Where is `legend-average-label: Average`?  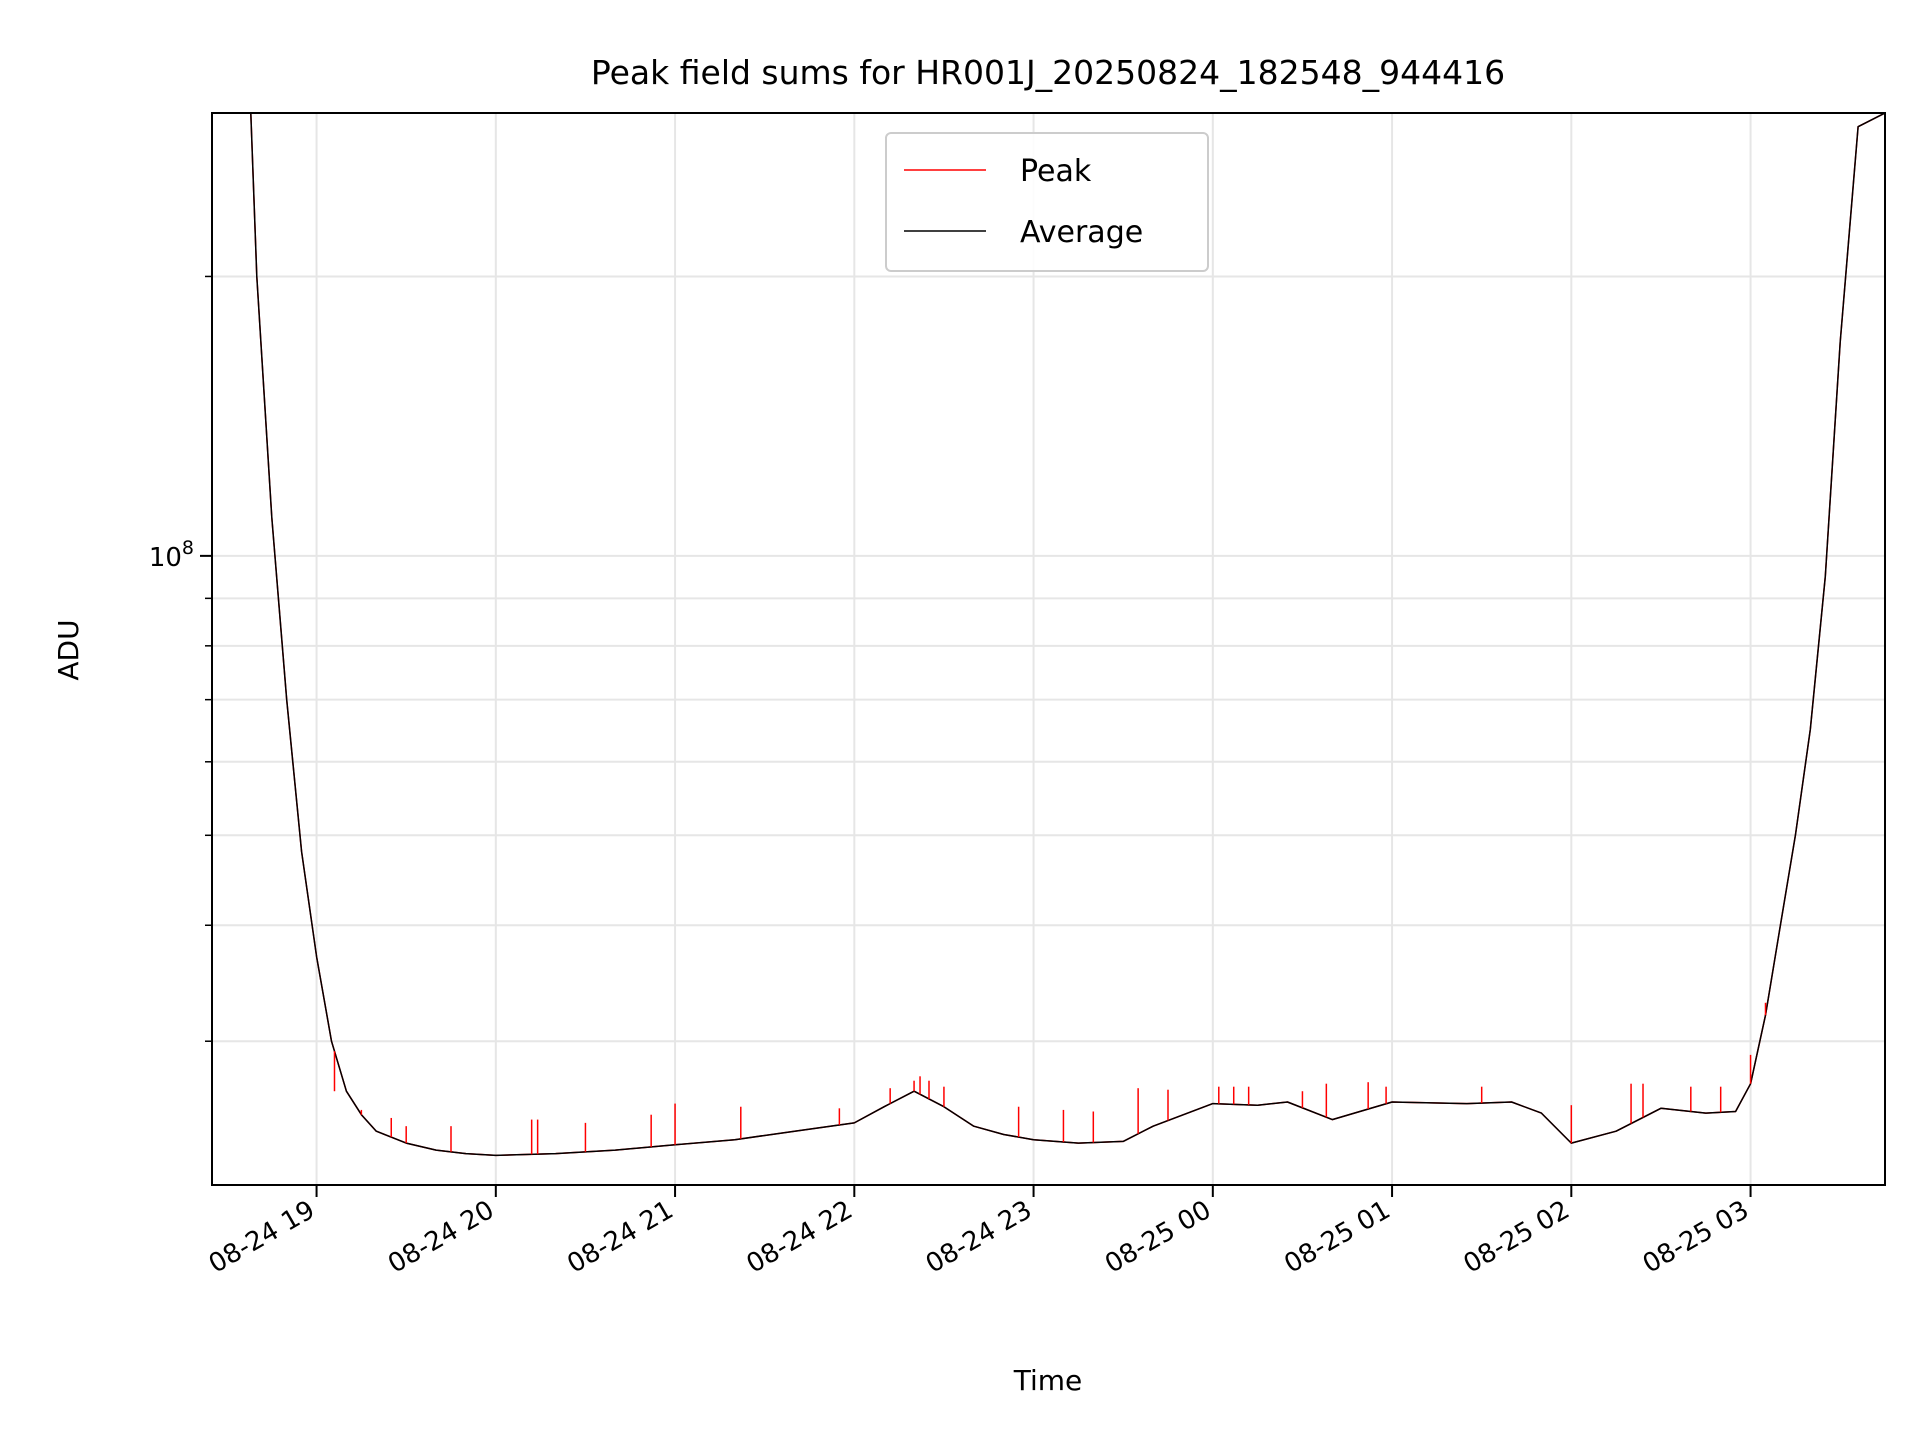 legend-average-label: Average is located at coordinates (1081, 232).